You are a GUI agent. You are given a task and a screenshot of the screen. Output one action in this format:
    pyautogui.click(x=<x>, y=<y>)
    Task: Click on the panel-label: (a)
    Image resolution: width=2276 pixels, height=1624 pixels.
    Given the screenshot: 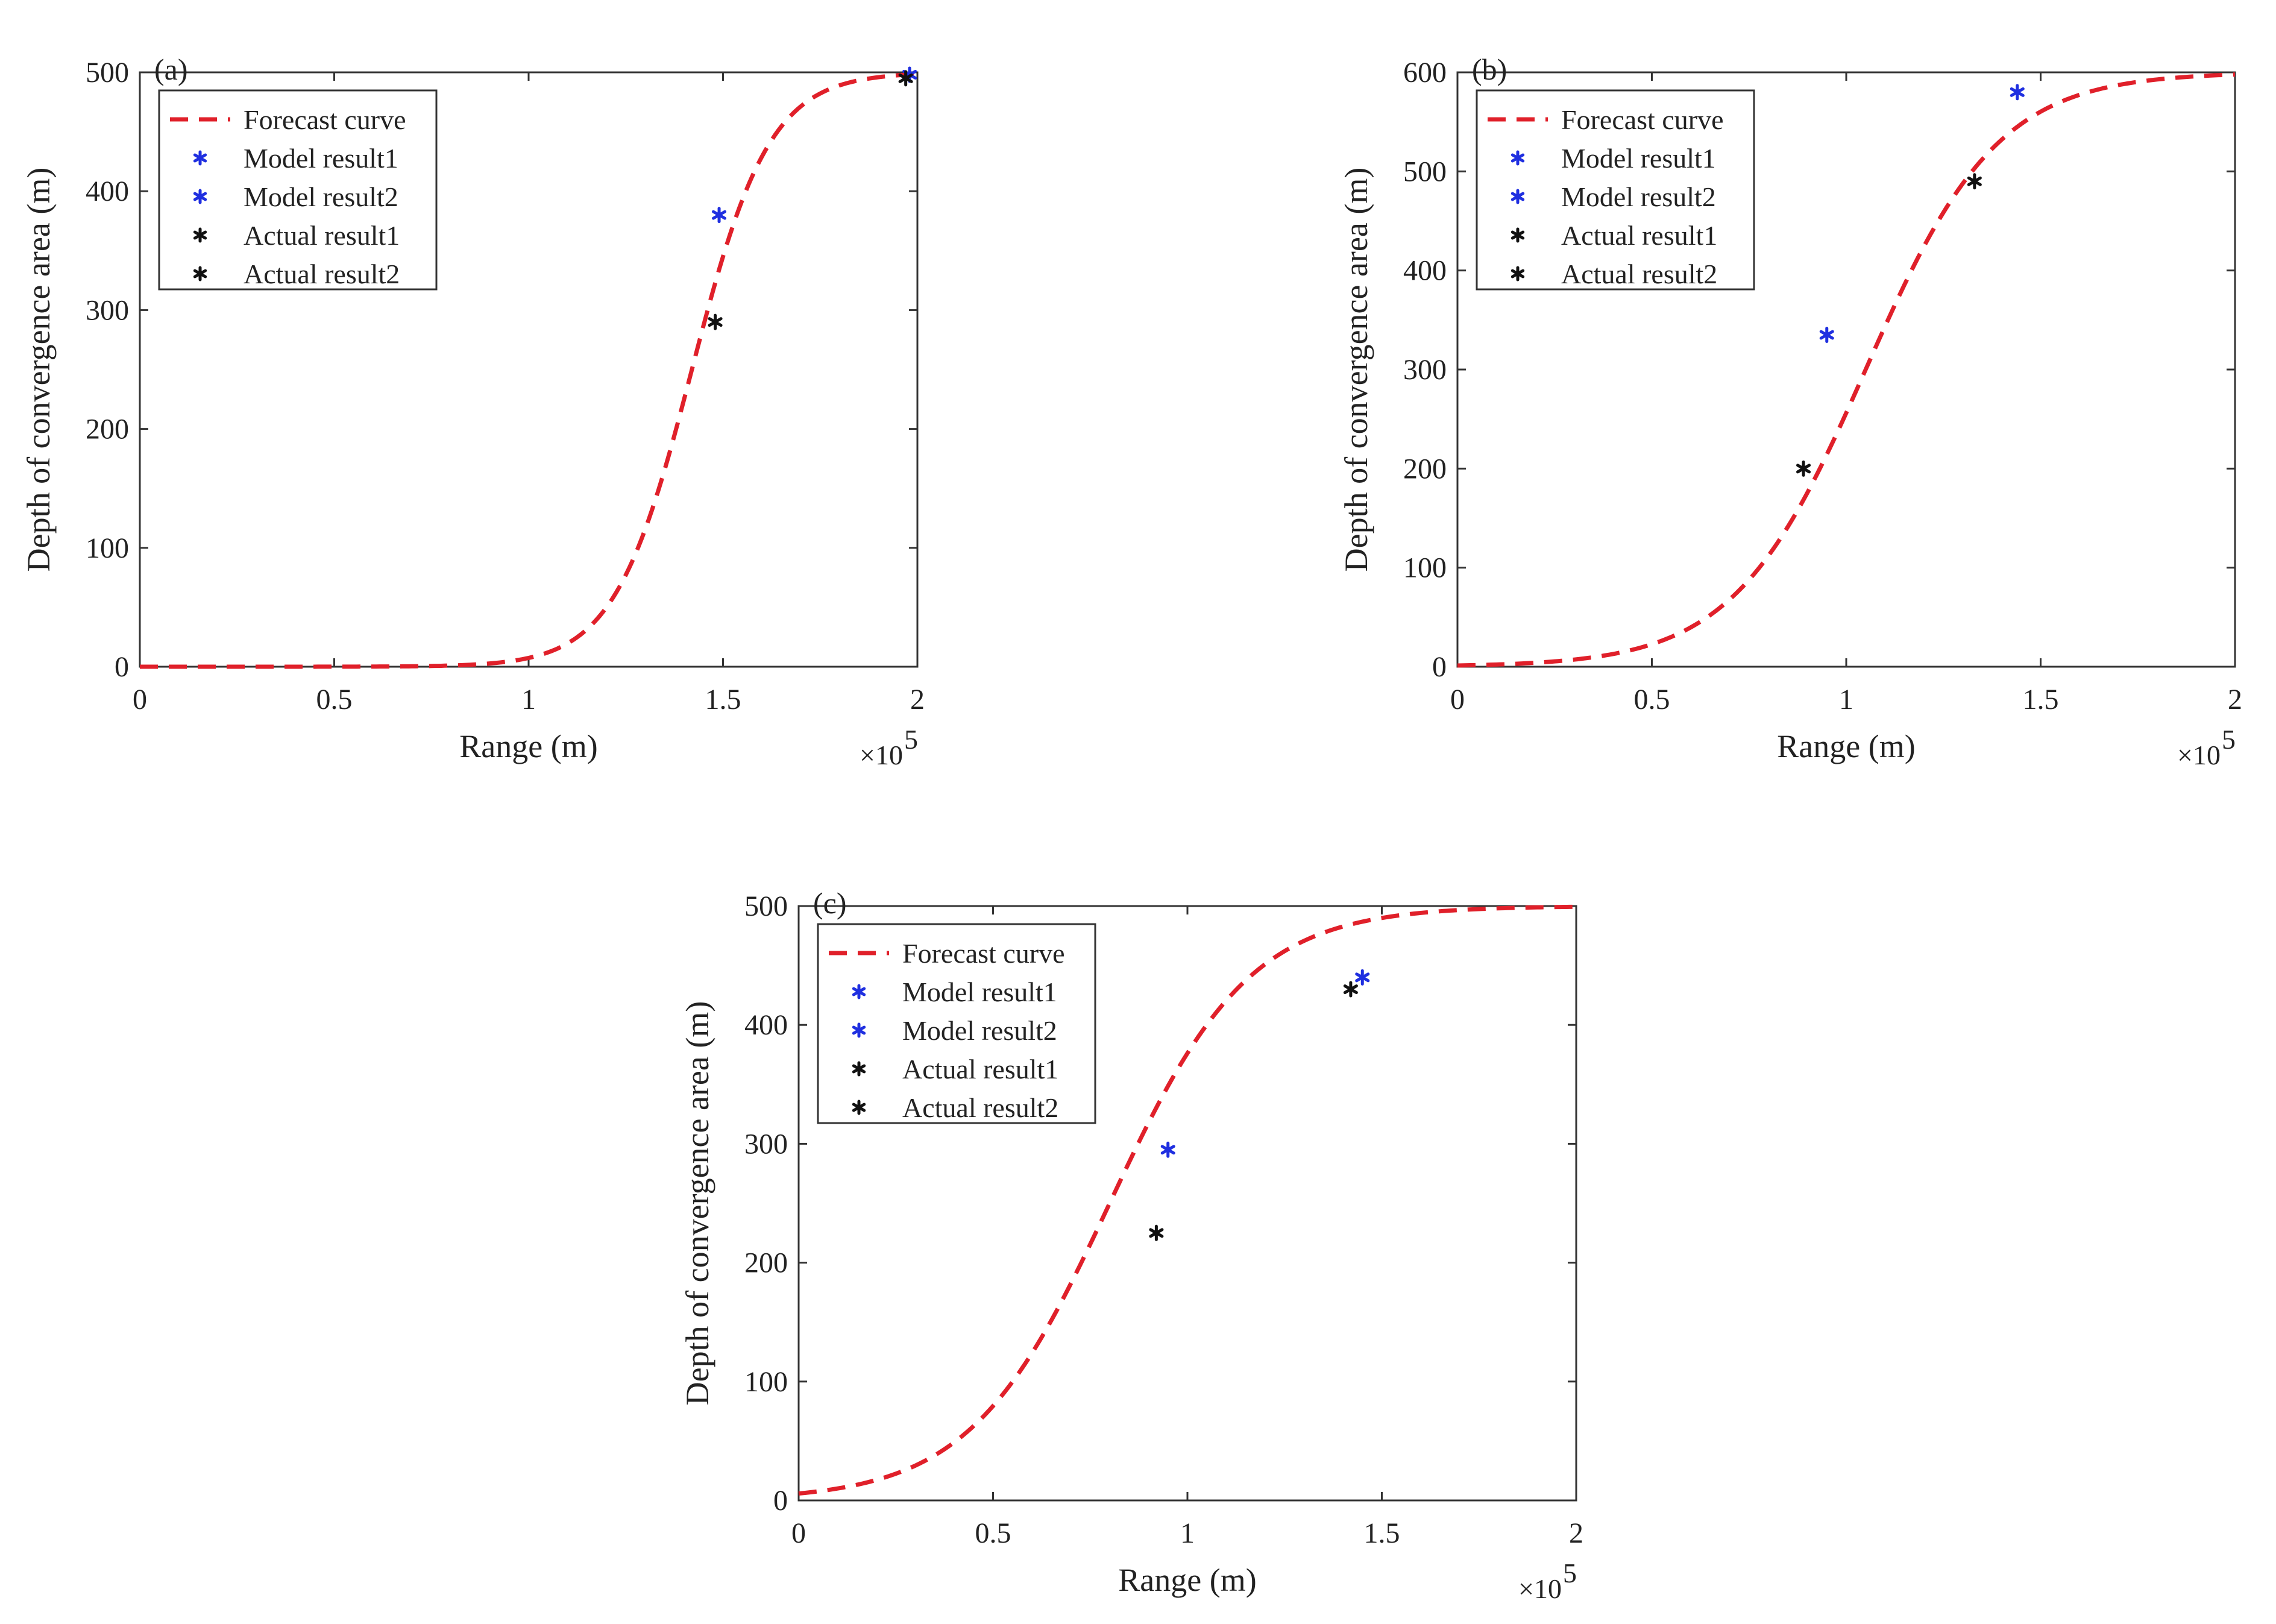 What is the action you would take?
    pyautogui.click(x=171, y=69)
    